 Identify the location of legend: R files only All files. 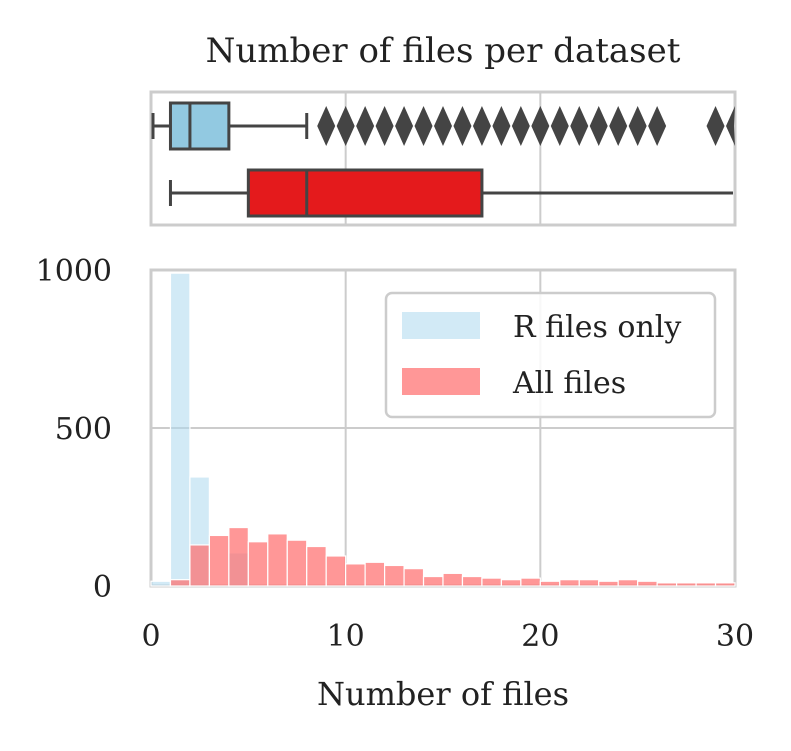
(550, 355).